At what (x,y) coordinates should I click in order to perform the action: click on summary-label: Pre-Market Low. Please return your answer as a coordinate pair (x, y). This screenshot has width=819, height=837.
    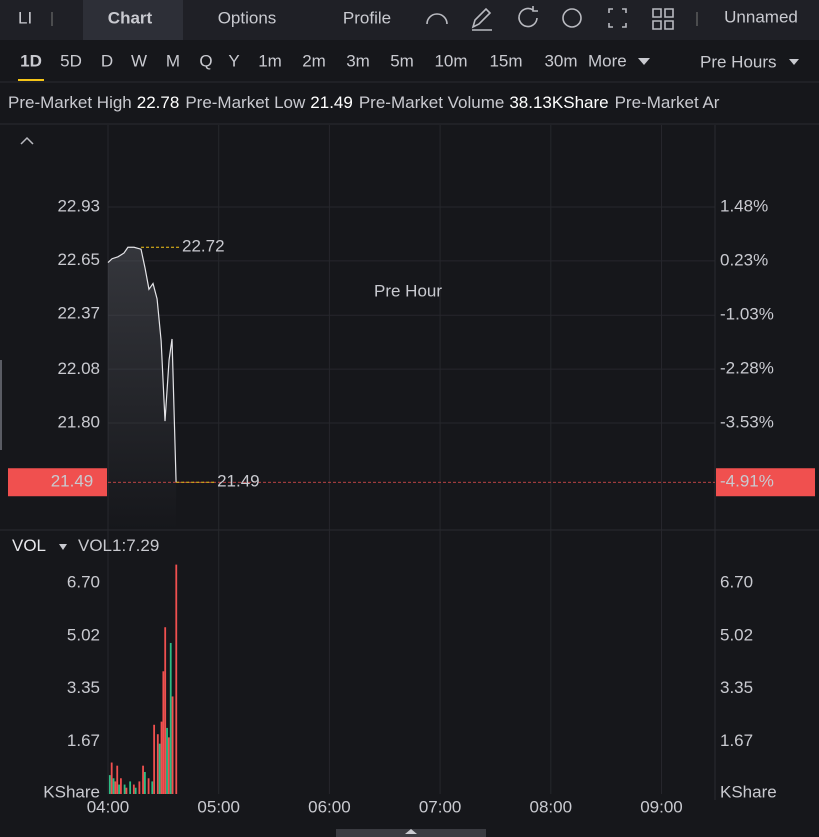
    Looking at the image, I should click on (245, 102).